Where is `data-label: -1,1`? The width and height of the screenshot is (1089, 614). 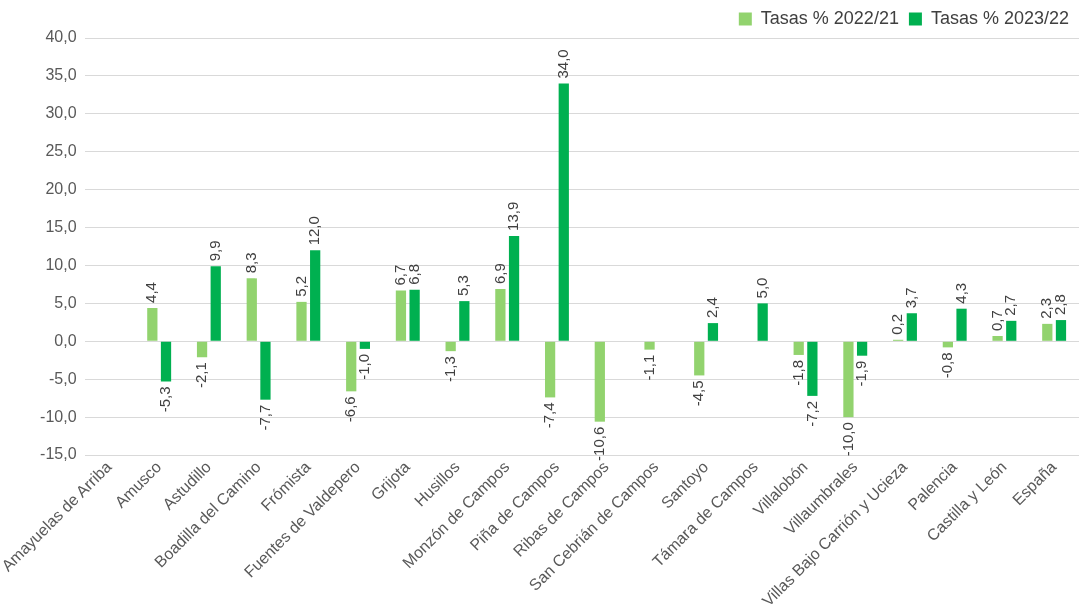 data-label: -1,1 is located at coordinates (648, 367).